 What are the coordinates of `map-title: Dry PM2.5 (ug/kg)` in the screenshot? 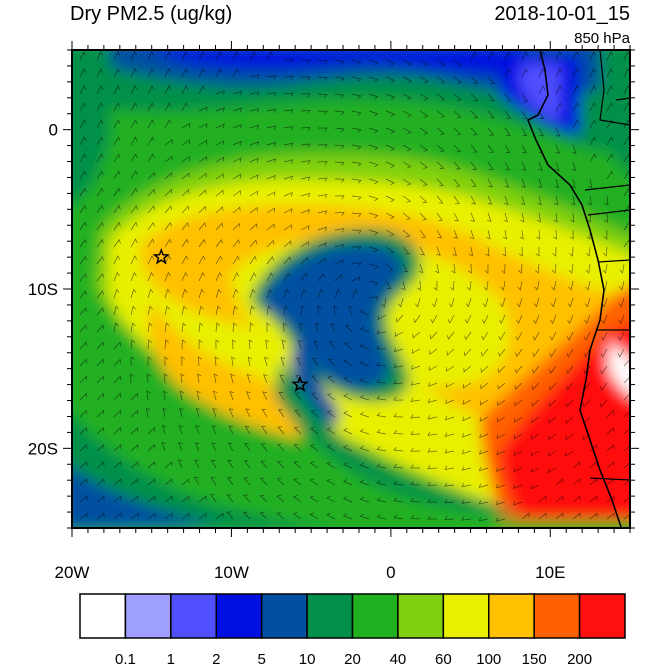 It's located at (151, 14).